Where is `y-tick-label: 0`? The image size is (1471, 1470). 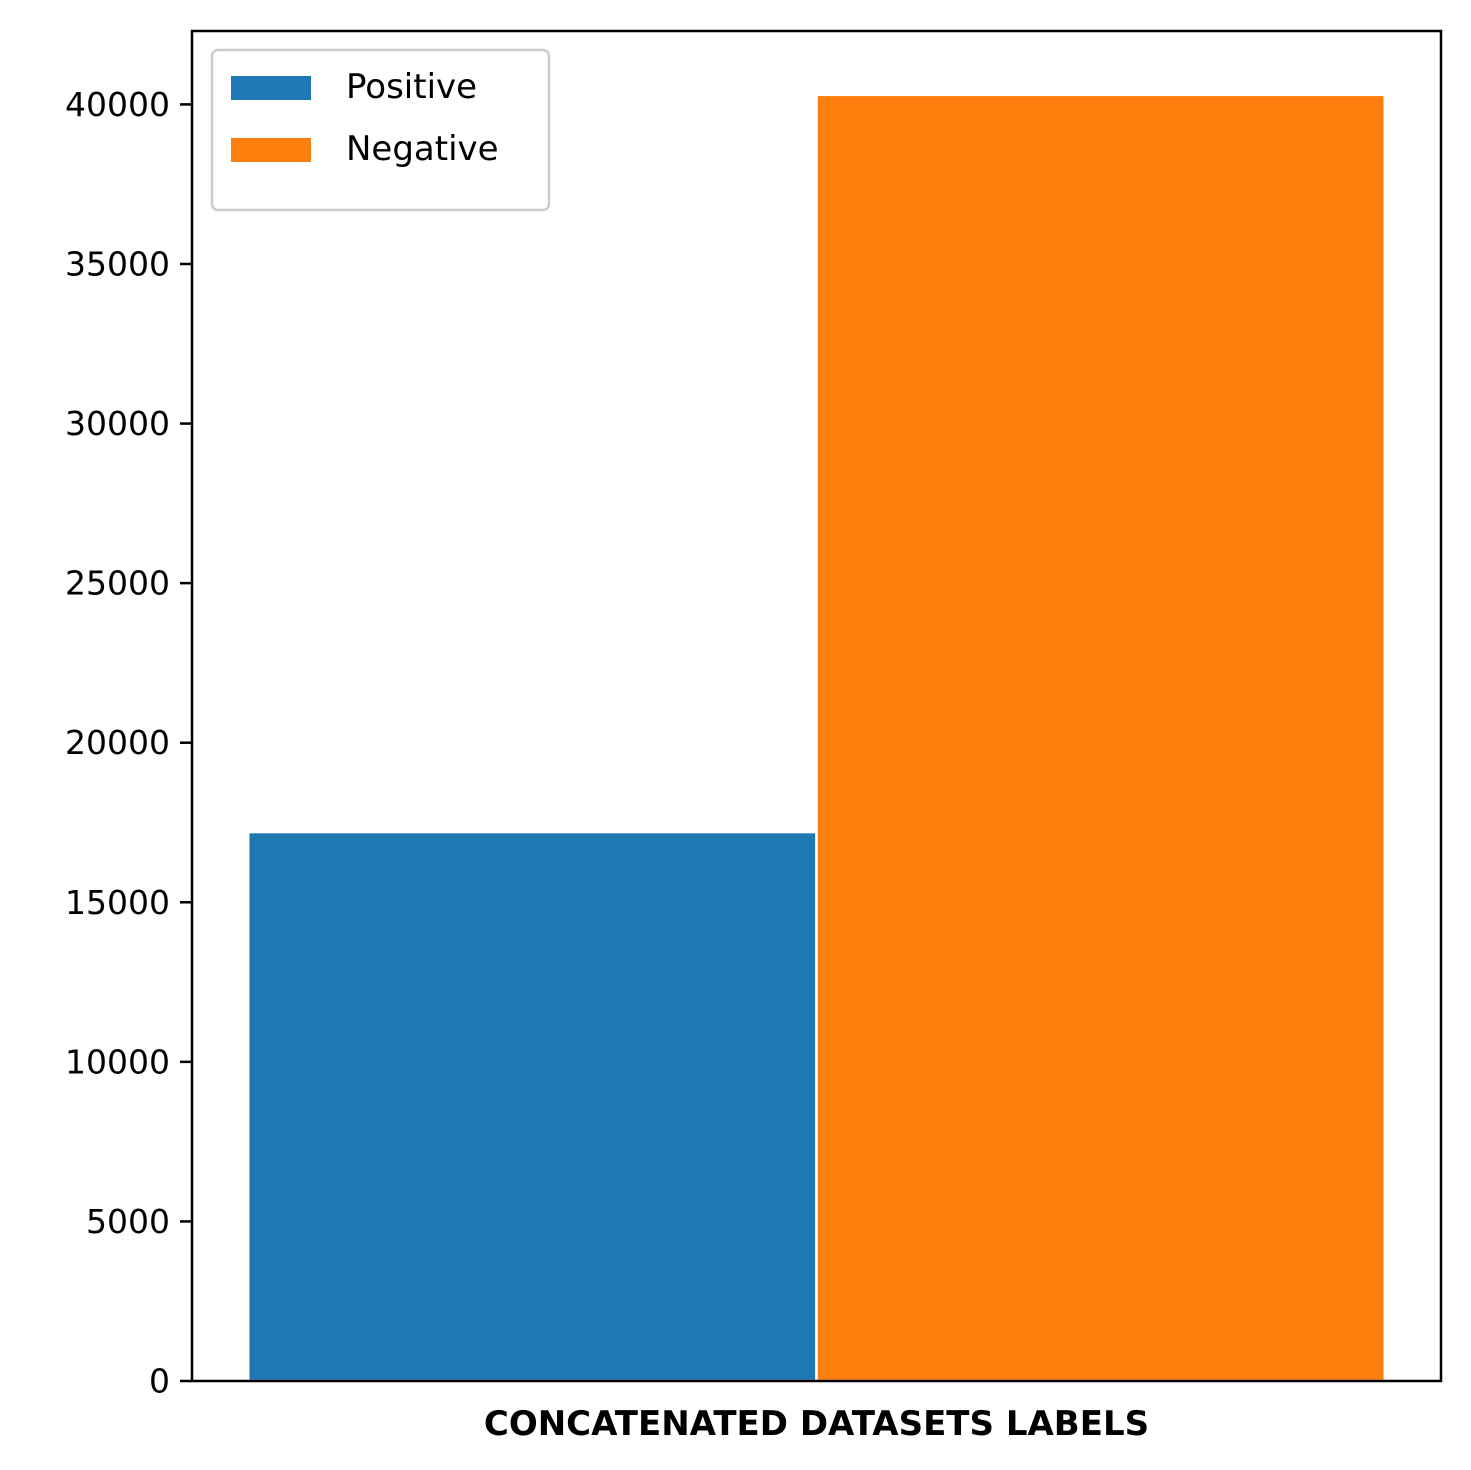
y-tick-label: 0 is located at coordinates (159, 1381).